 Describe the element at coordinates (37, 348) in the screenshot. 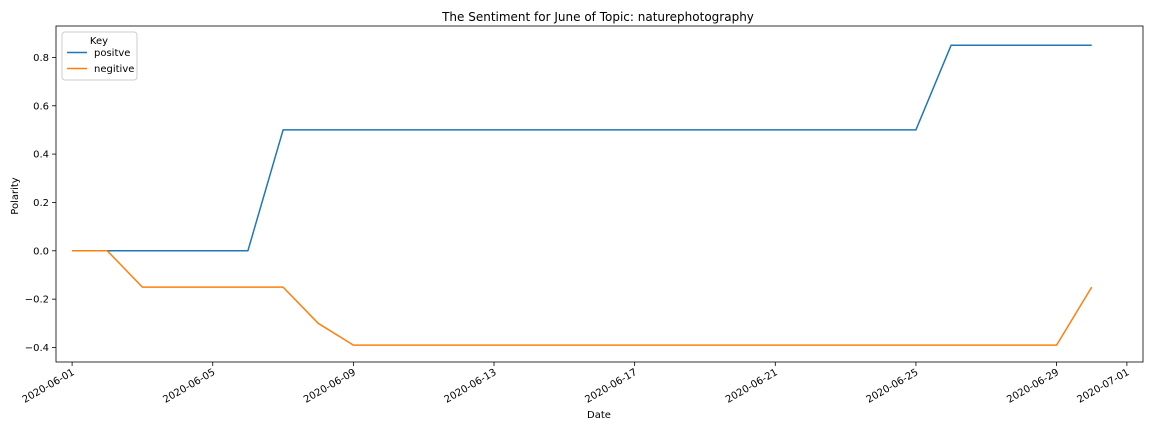

I see `y-tick-label: −0.4` at that location.